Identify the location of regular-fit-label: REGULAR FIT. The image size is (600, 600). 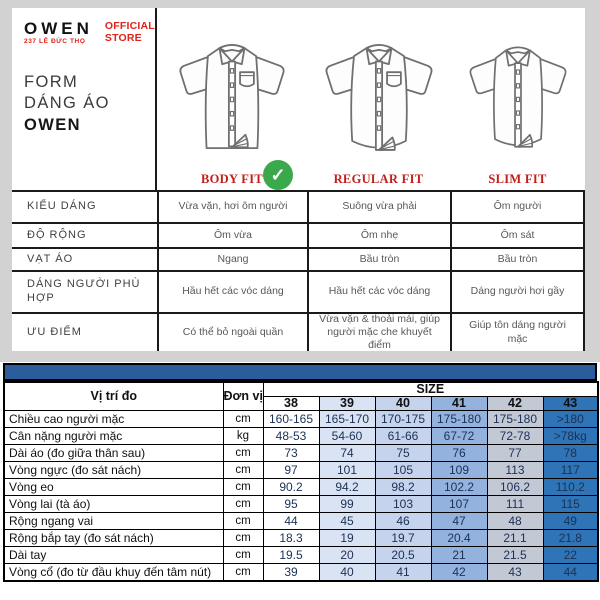
(378, 179).